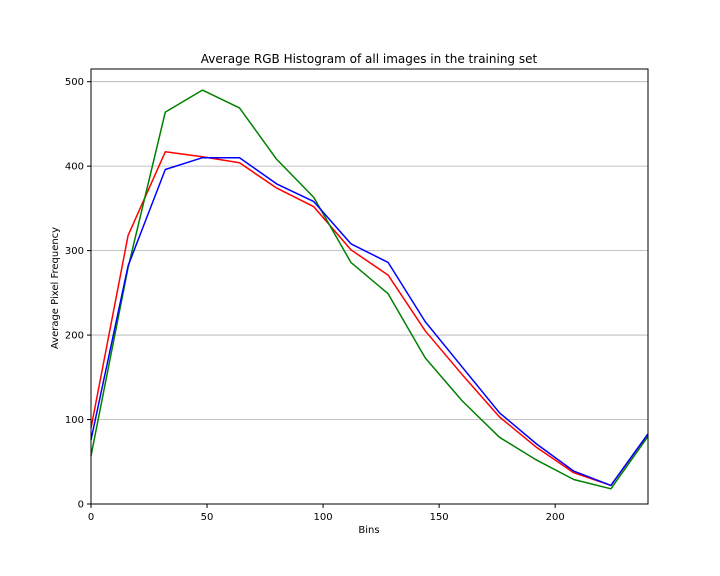 The width and height of the screenshot is (720, 576). I want to click on x-tick-label: 150, so click(439, 517).